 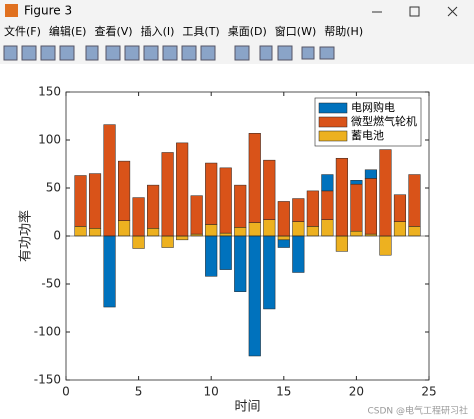 I want to click on menu-item: 桌面(D), so click(x=247, y=31).